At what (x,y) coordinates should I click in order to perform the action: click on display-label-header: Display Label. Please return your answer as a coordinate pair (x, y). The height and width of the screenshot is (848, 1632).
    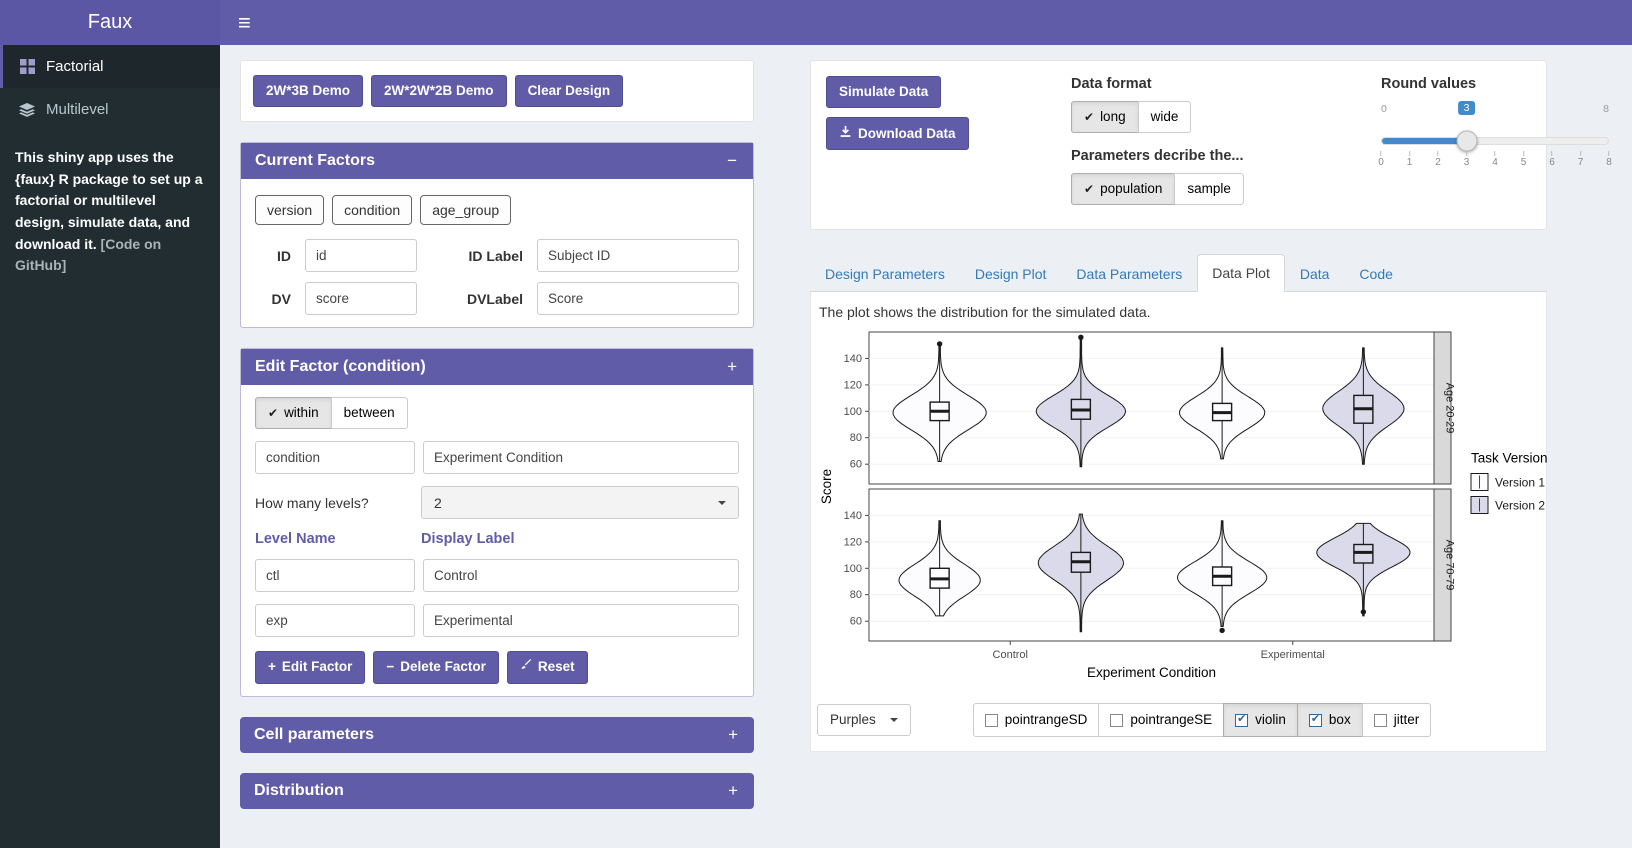
    Looking at the image, I should click on (468, 539).